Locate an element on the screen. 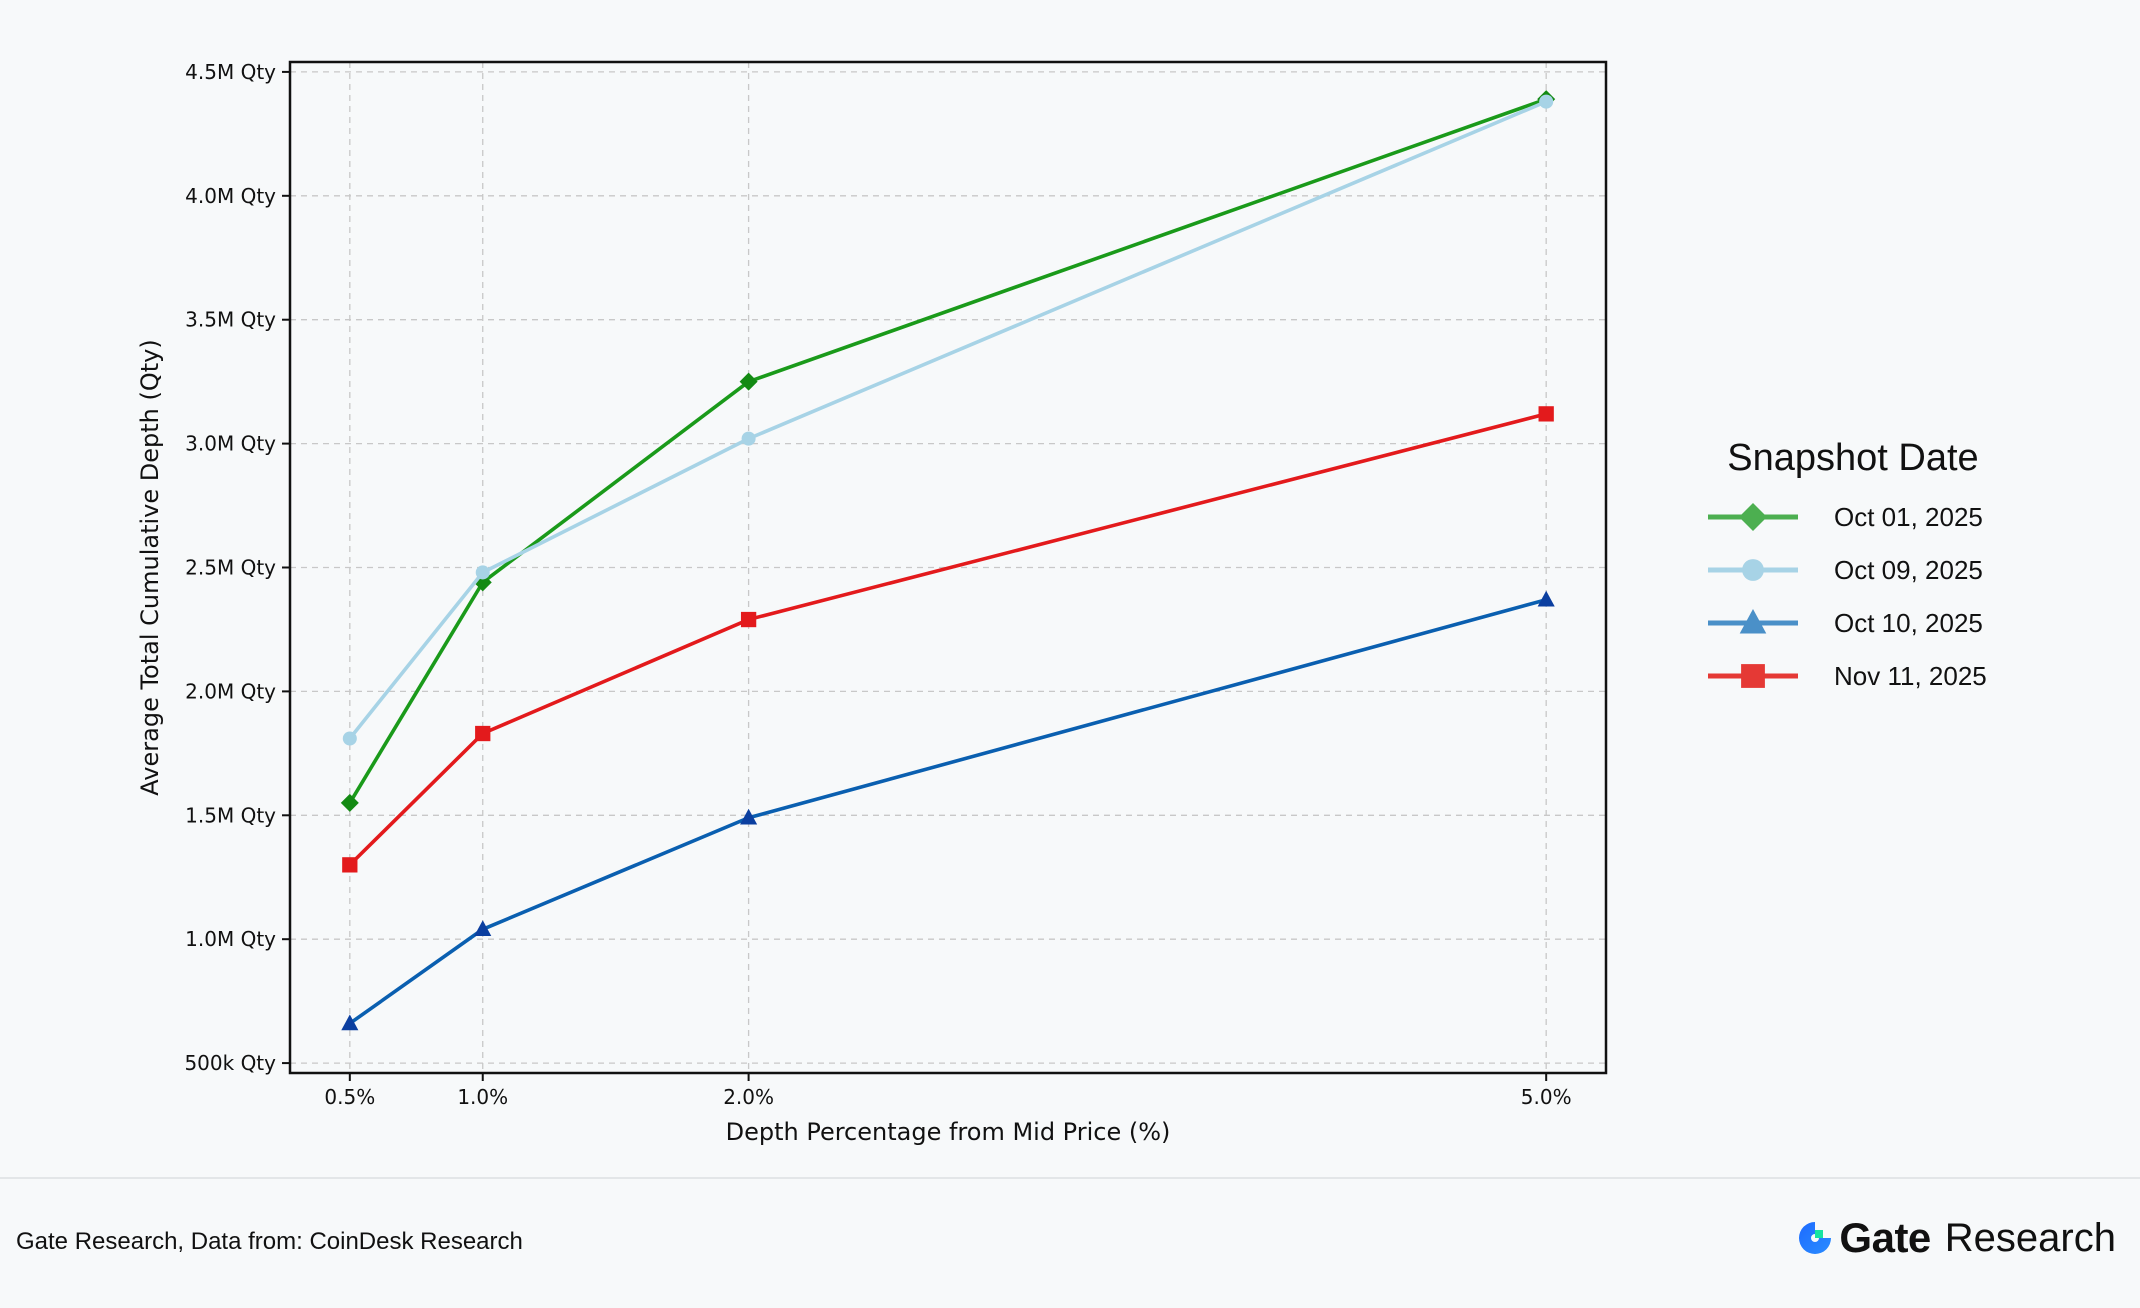 This screenshot has width=2140, height=1308. legend-item: Oct 10, 2025 is located at coordinates (1845, 623).